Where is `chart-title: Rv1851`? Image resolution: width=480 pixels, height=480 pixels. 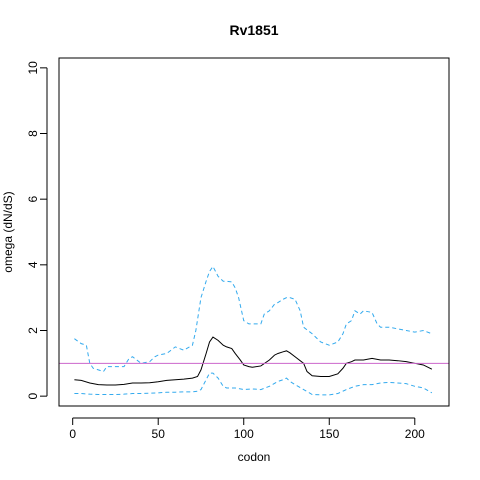 chart-title: Rv1851 is located at coordinates (253, 30).